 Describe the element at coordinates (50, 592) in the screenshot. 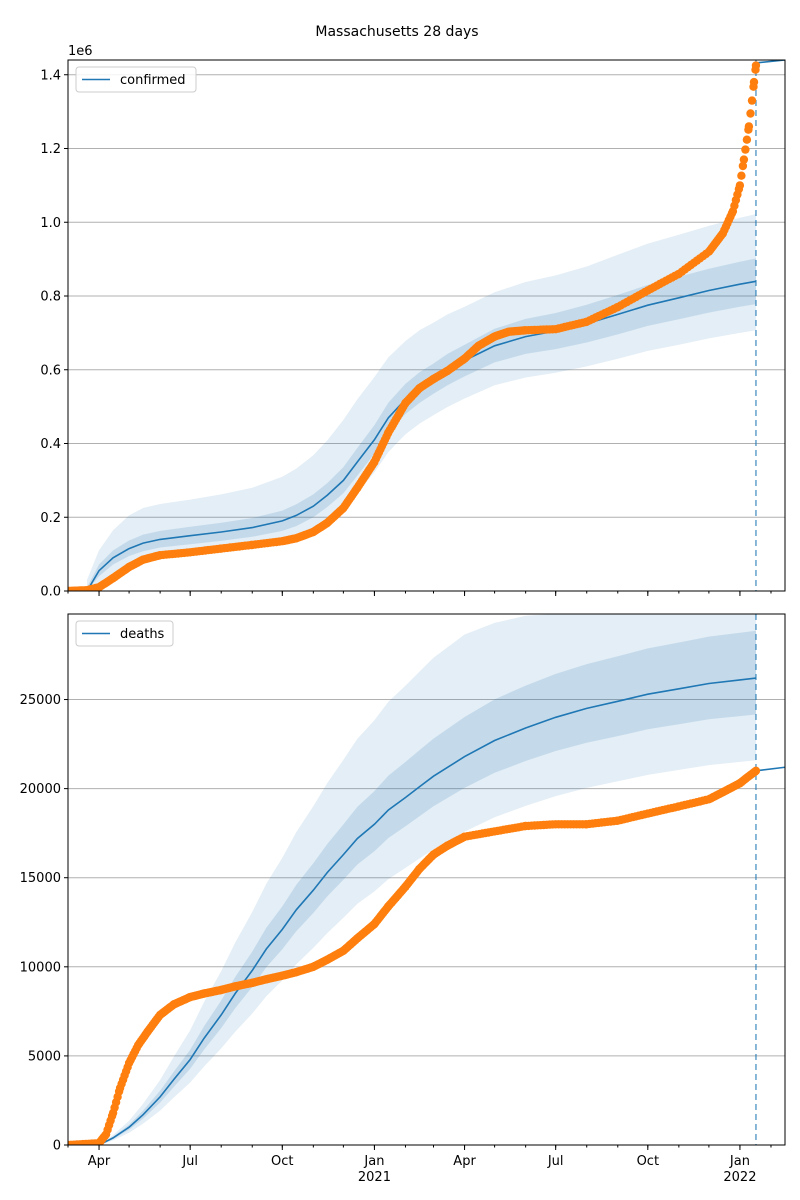

I see `y-tick-label: 0.0` at that location.